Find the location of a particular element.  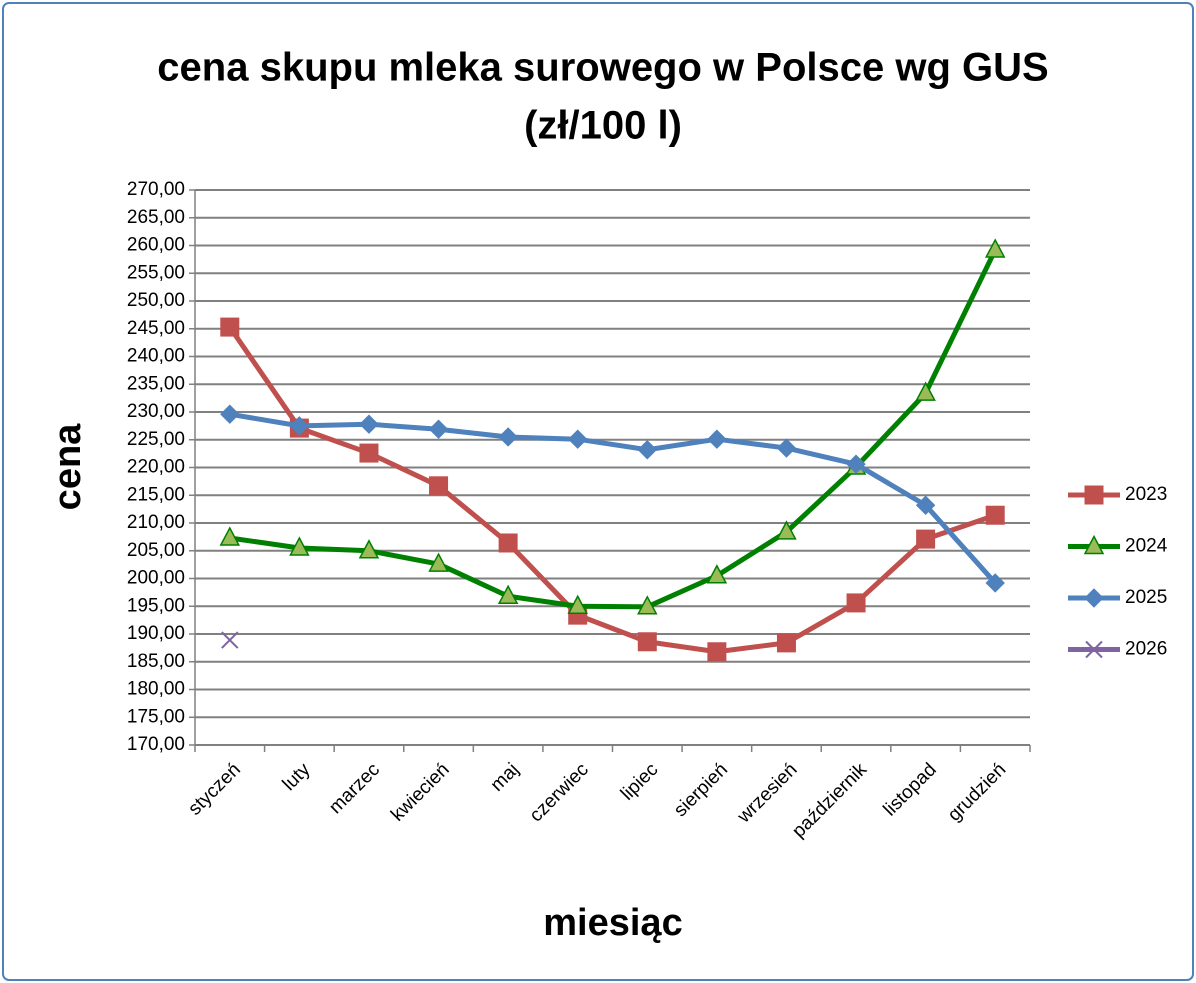

y-tick-label: 185,00 is located at coordinates (156, 661).